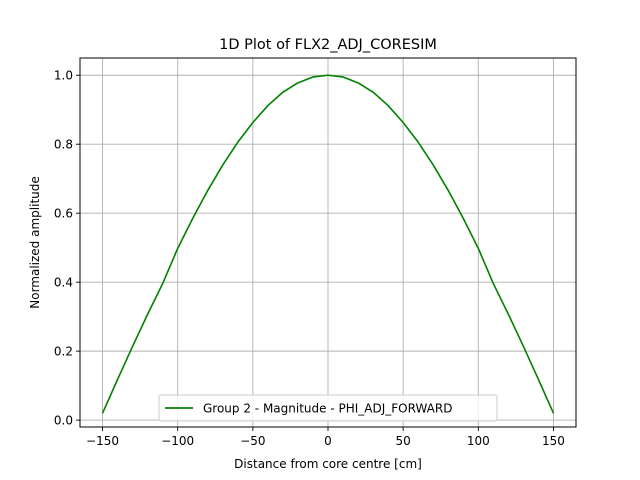 The height and width of the screenshot is (480, 640). What do you see at coordinates (63, 145) in the screenshot?
I see `y-tick-label: 0.8` at bounding box center [63, 145].